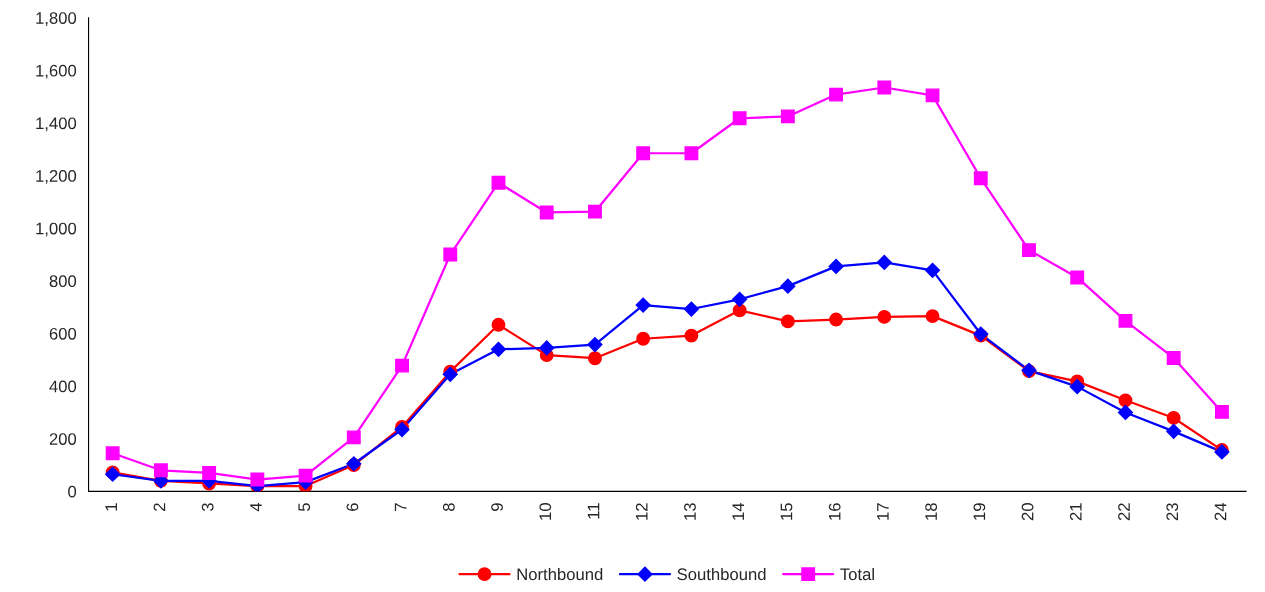  I want to click on x-tick-label: 4, so click(256, 507).